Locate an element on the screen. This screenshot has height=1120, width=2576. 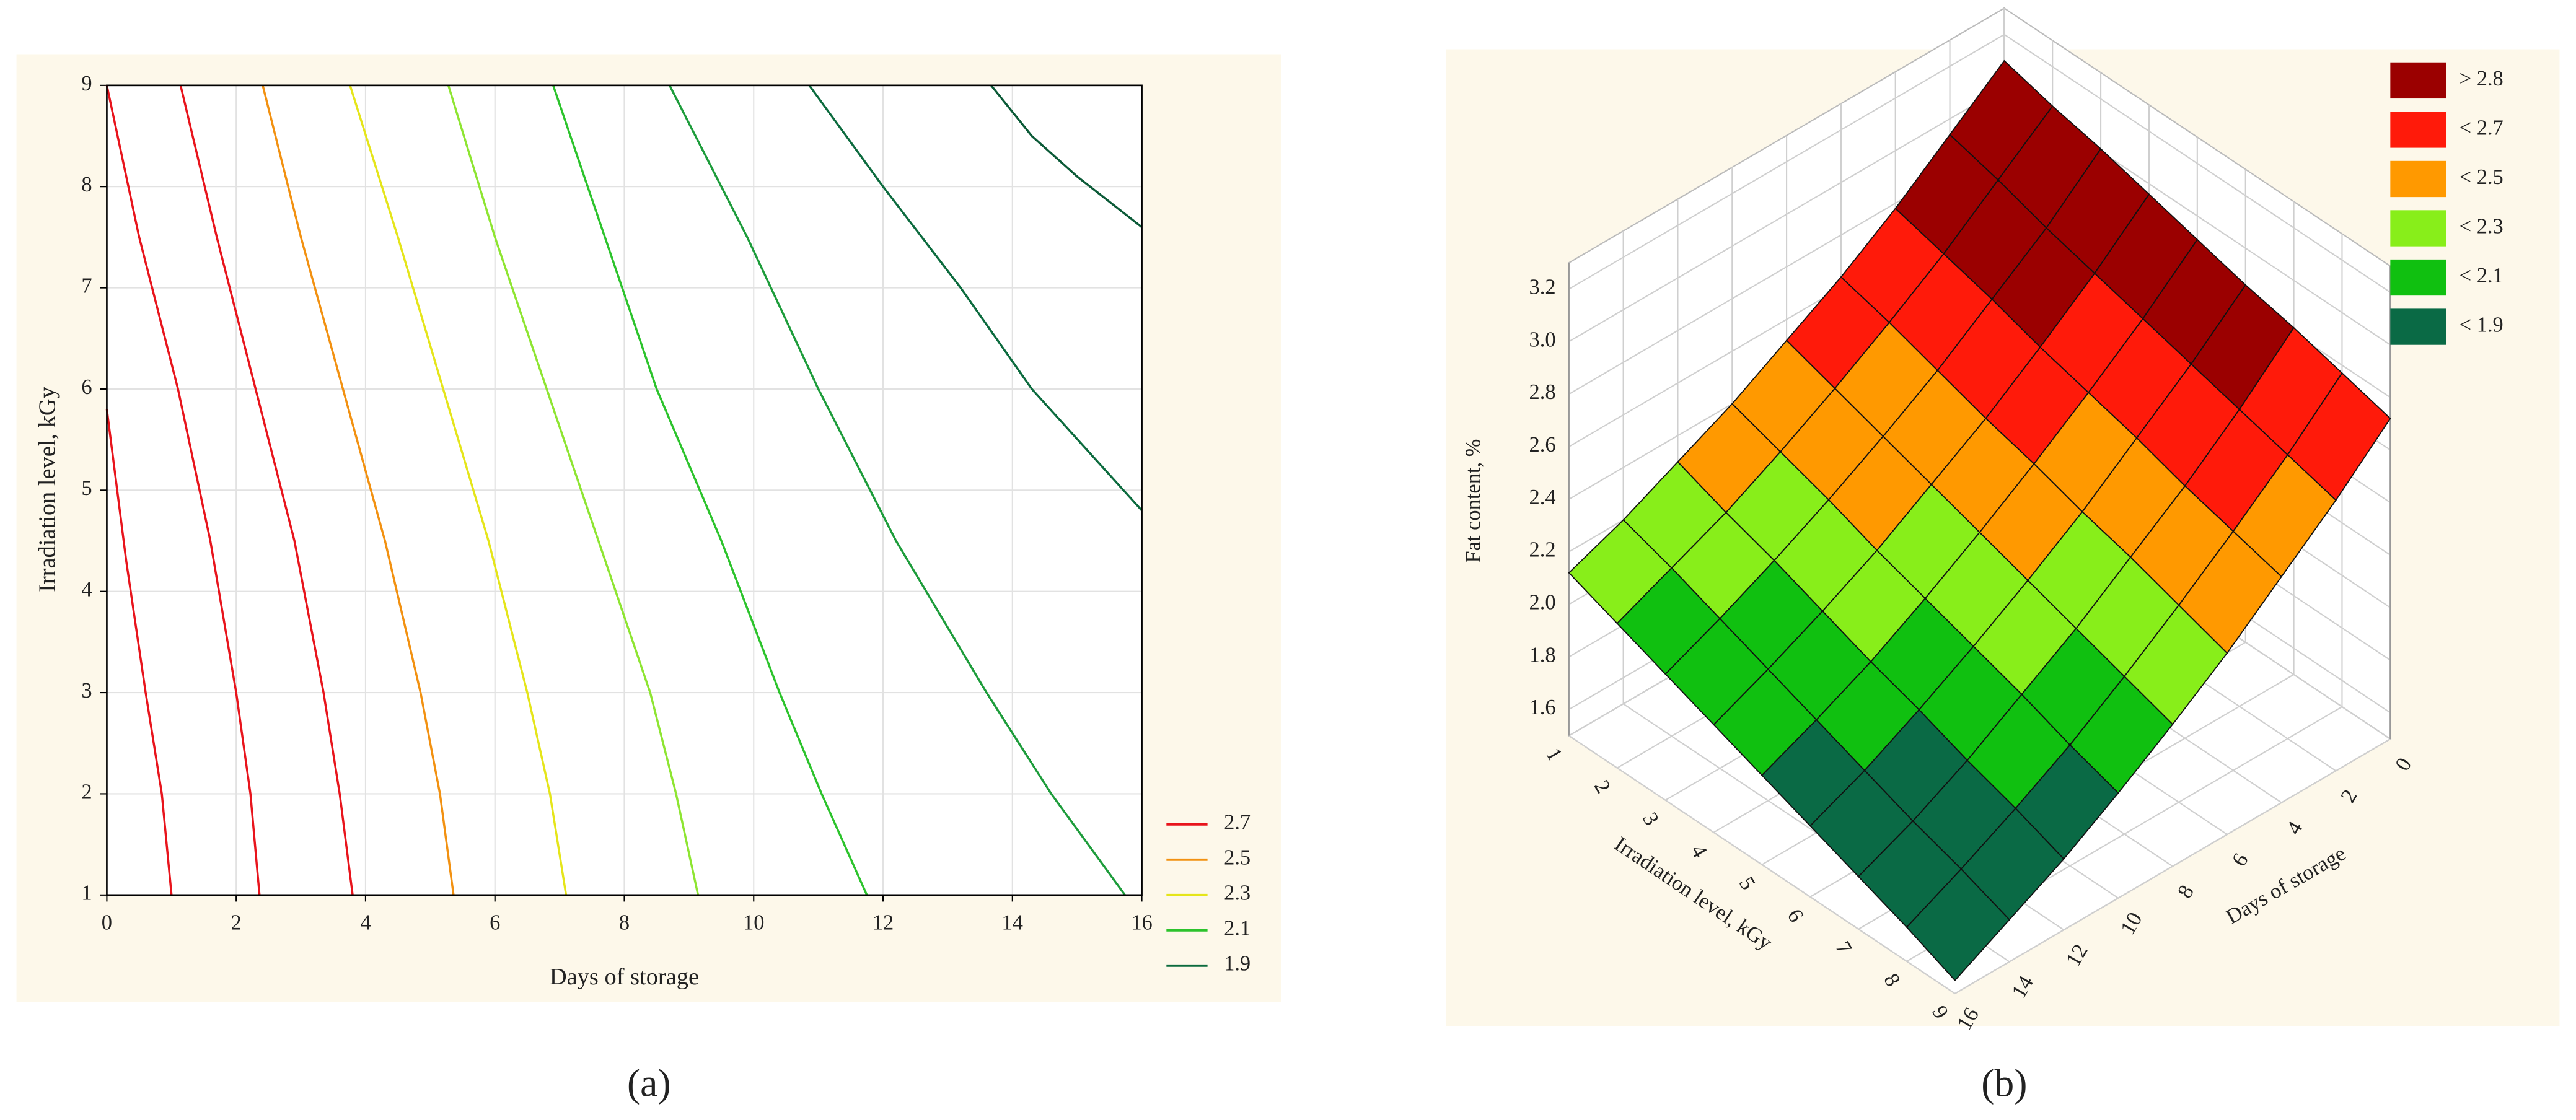
x-tick-label: 4 is located at coordinates (366, 922).